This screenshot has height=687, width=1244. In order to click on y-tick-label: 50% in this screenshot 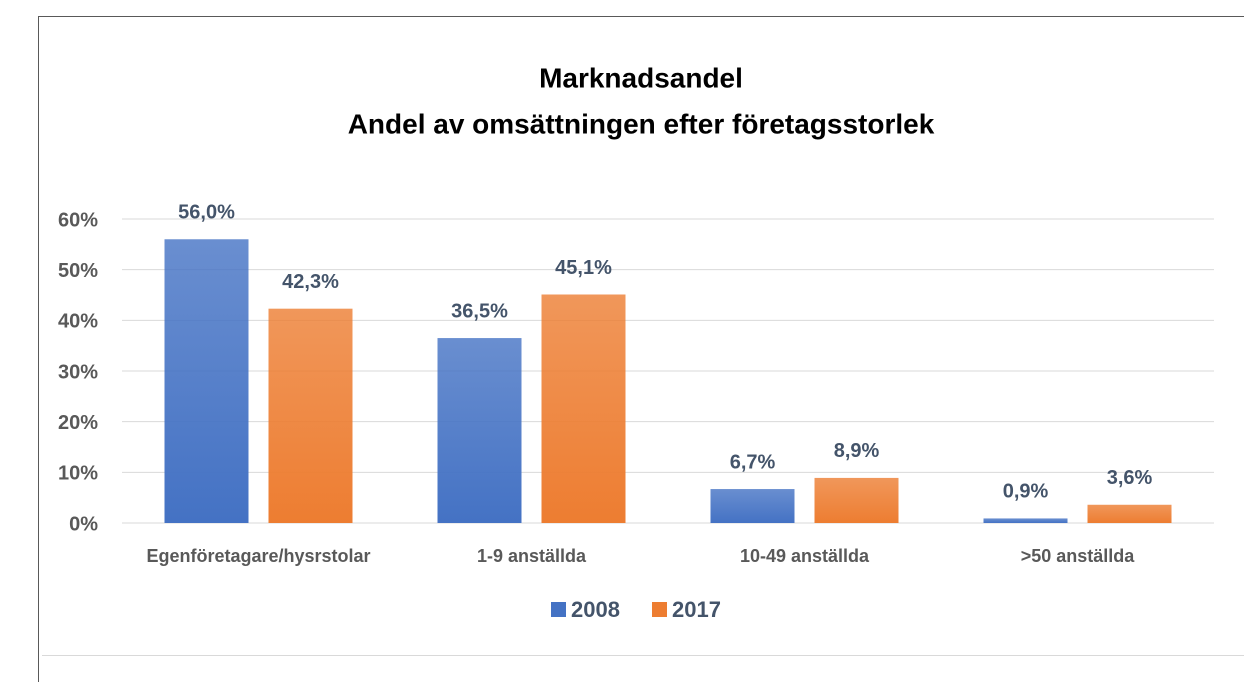, I will do `click(78, 271)`.